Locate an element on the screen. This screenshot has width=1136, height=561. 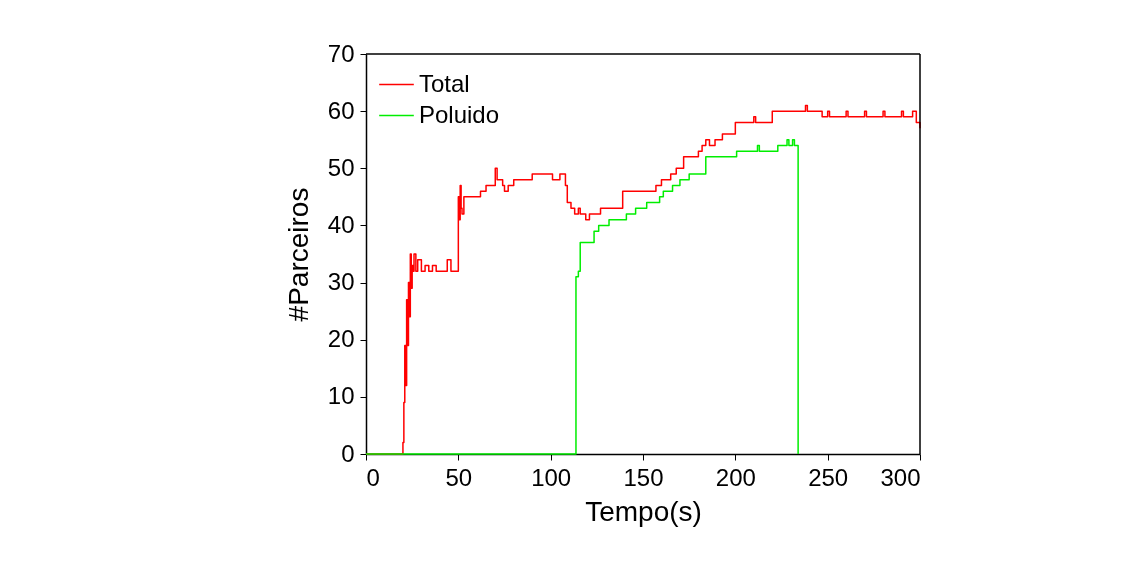
y-tick-label: 30 is located at coordinates (341, 282).